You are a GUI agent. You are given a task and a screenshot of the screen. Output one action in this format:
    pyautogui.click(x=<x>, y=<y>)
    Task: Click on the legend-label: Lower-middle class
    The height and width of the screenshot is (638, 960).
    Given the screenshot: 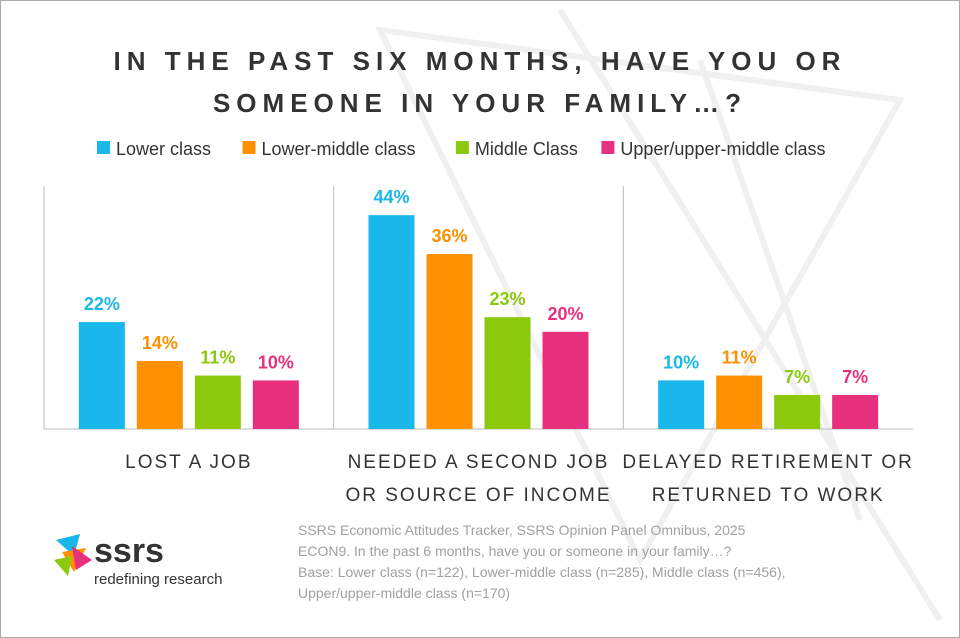 What is the action you would take?
    pyautogui.click(x=339, y=149)
    